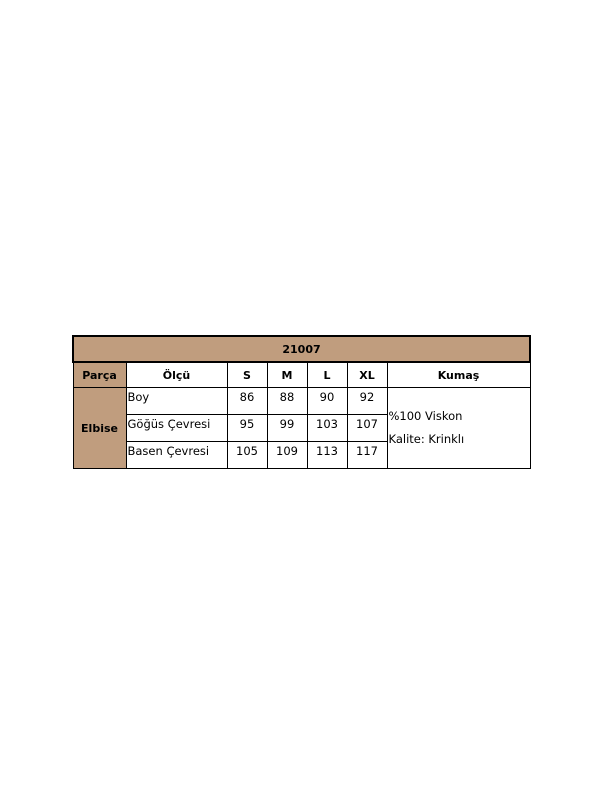 The width and height of the screenshot is (600, 800). Describe the element at coordinates (425, 416) in the screenshot. I see `fabric-composition: %100 Viskon` at that location.